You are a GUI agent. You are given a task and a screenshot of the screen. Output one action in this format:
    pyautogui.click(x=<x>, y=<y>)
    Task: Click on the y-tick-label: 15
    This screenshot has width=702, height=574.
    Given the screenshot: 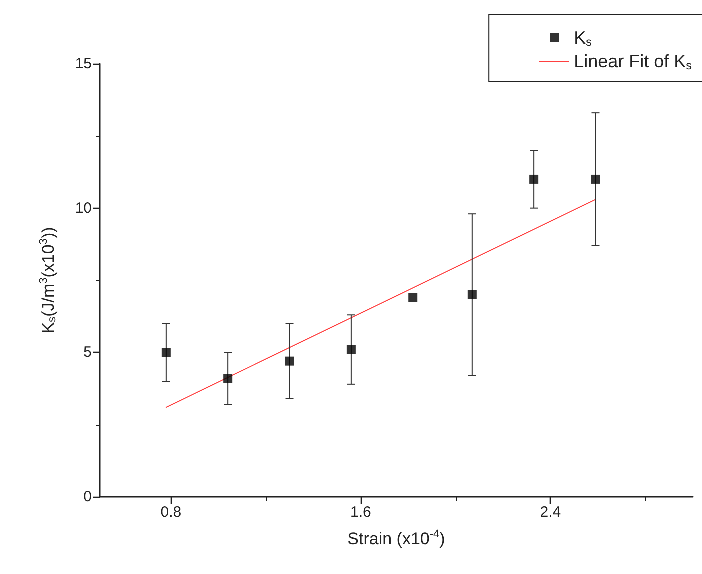 What is the action you would take?
    pyautogui.click(x=83, y=64)
    